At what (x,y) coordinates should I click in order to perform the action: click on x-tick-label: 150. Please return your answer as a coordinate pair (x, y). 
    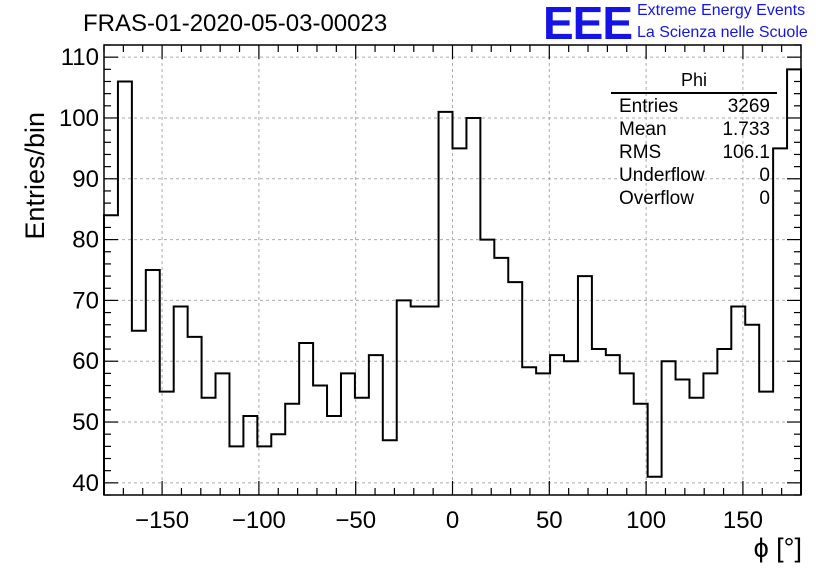
    Looking at the image, I should click on (743, 520).